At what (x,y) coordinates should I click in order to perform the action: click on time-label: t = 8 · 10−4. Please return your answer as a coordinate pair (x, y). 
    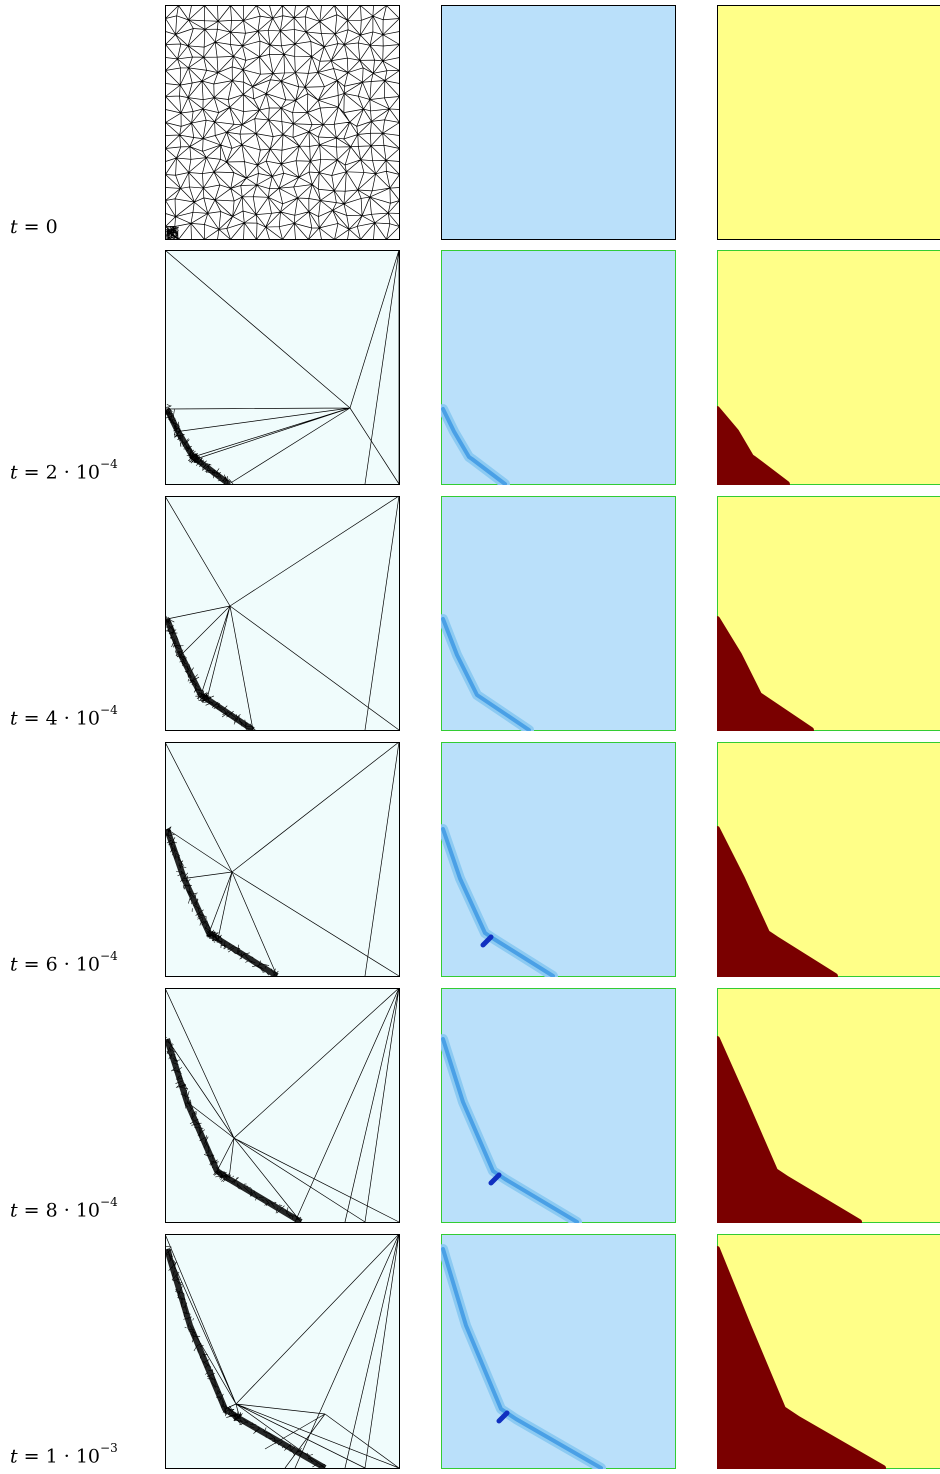
    Looking at the image, I should click on (64, 1207).